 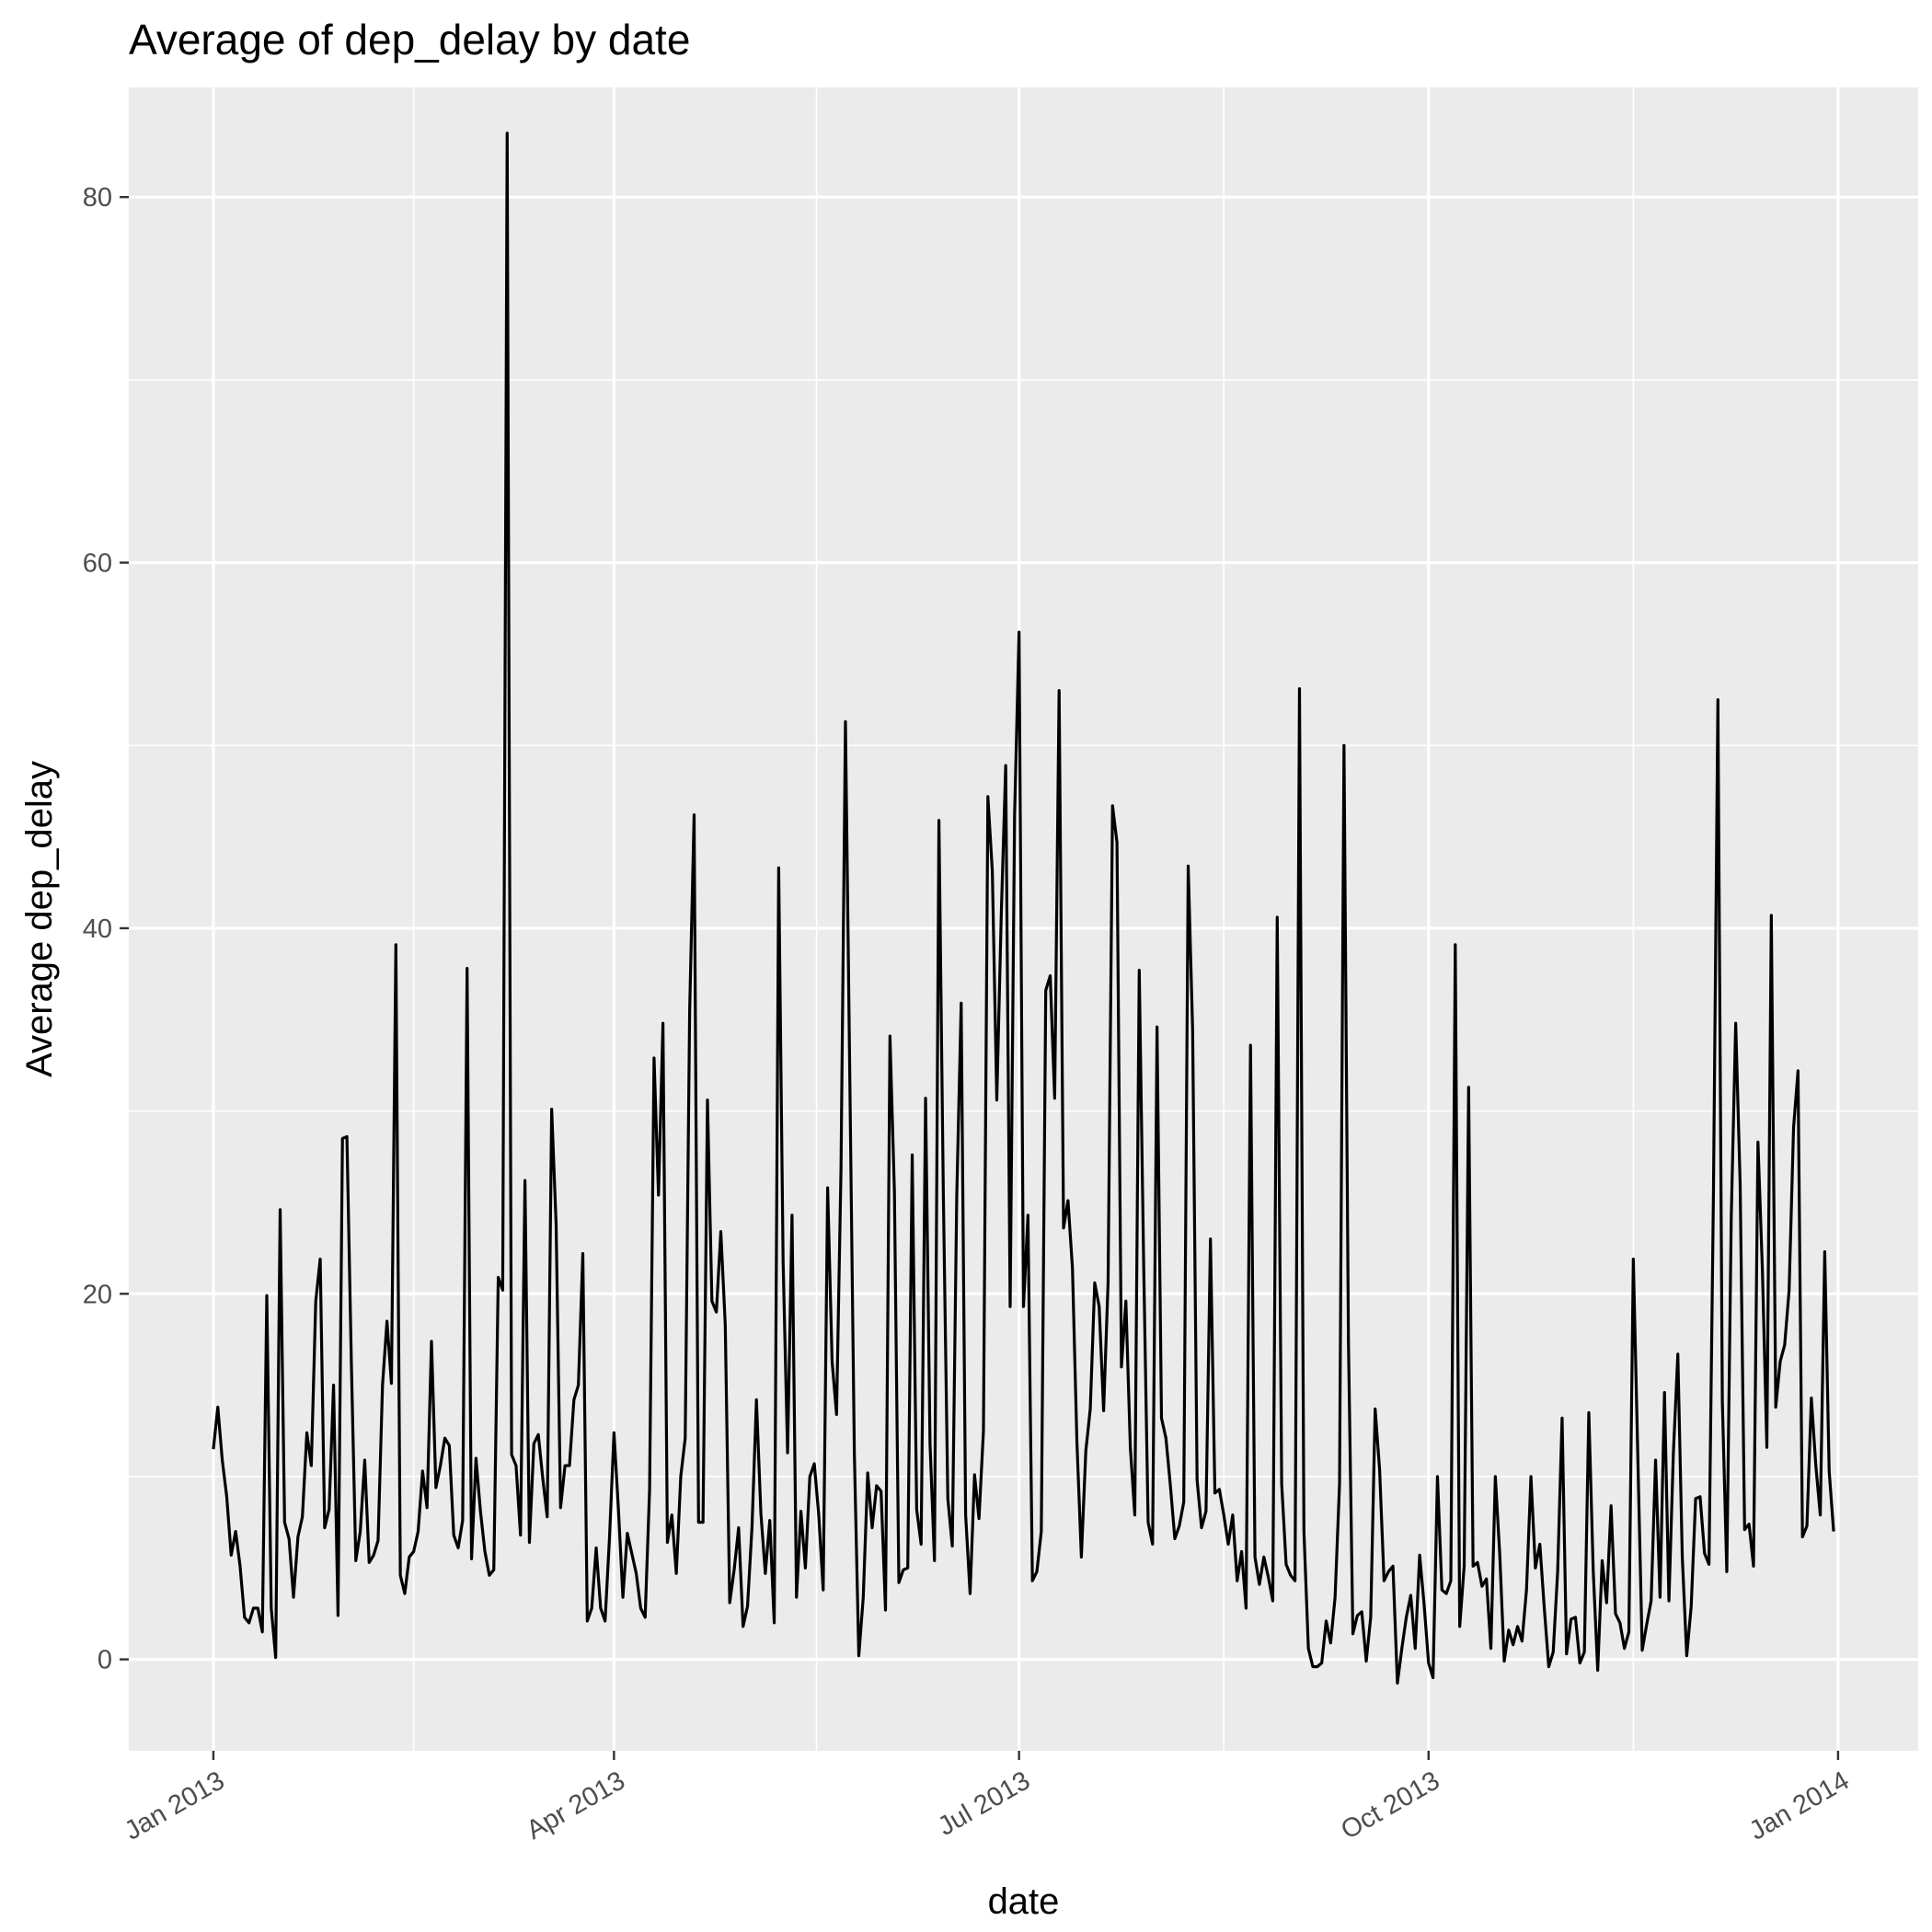 What do you see at coordinates (97, 1294) in the screenshot?
I see `y-tick-label: 20` at bounding box center [97, 1294].